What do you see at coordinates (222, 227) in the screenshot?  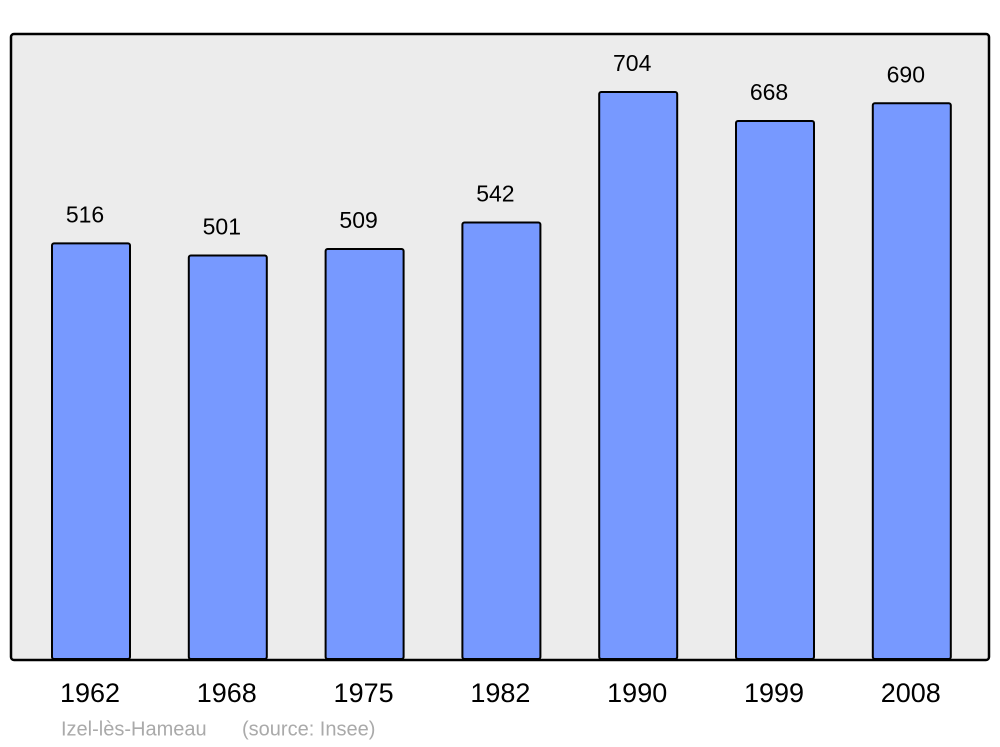 I see `value-label: 501` at bounding box center [222, 227].